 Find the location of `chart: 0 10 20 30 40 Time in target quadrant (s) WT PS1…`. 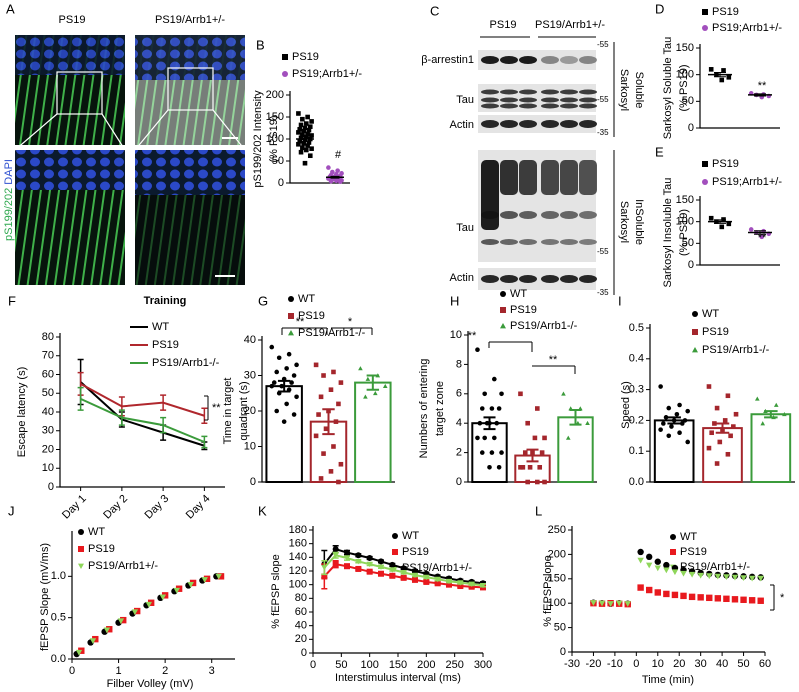

chart: 0 10 20 30 40 Time in target quadrant (s) WT PS1… is located at coordinates (308, 390).